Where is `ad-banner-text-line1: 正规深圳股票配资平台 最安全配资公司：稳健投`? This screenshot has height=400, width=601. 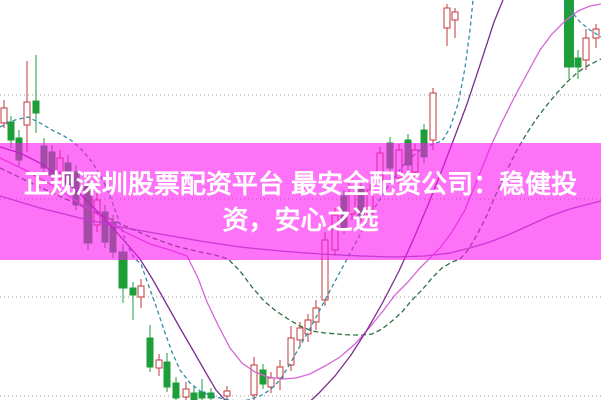 ad-banner-text-line1: 正规深圳股票配资平台 最安全配资公司：稳健投 is located at coordinates (300, 183).